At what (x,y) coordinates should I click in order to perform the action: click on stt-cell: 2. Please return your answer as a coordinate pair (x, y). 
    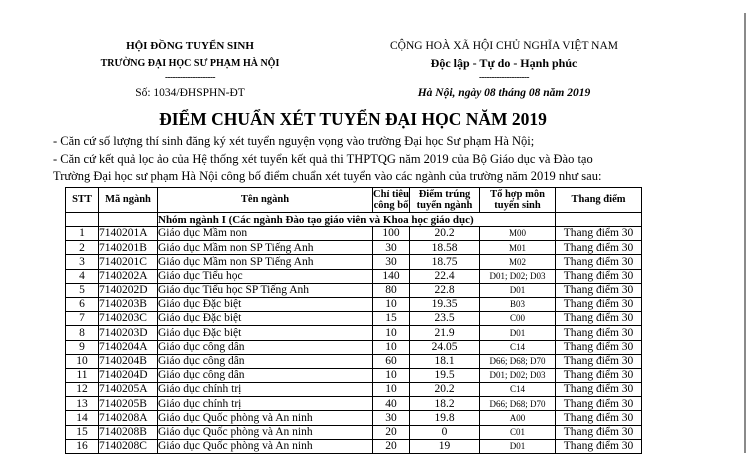
    Looking at the image, I should click on (82, 248).